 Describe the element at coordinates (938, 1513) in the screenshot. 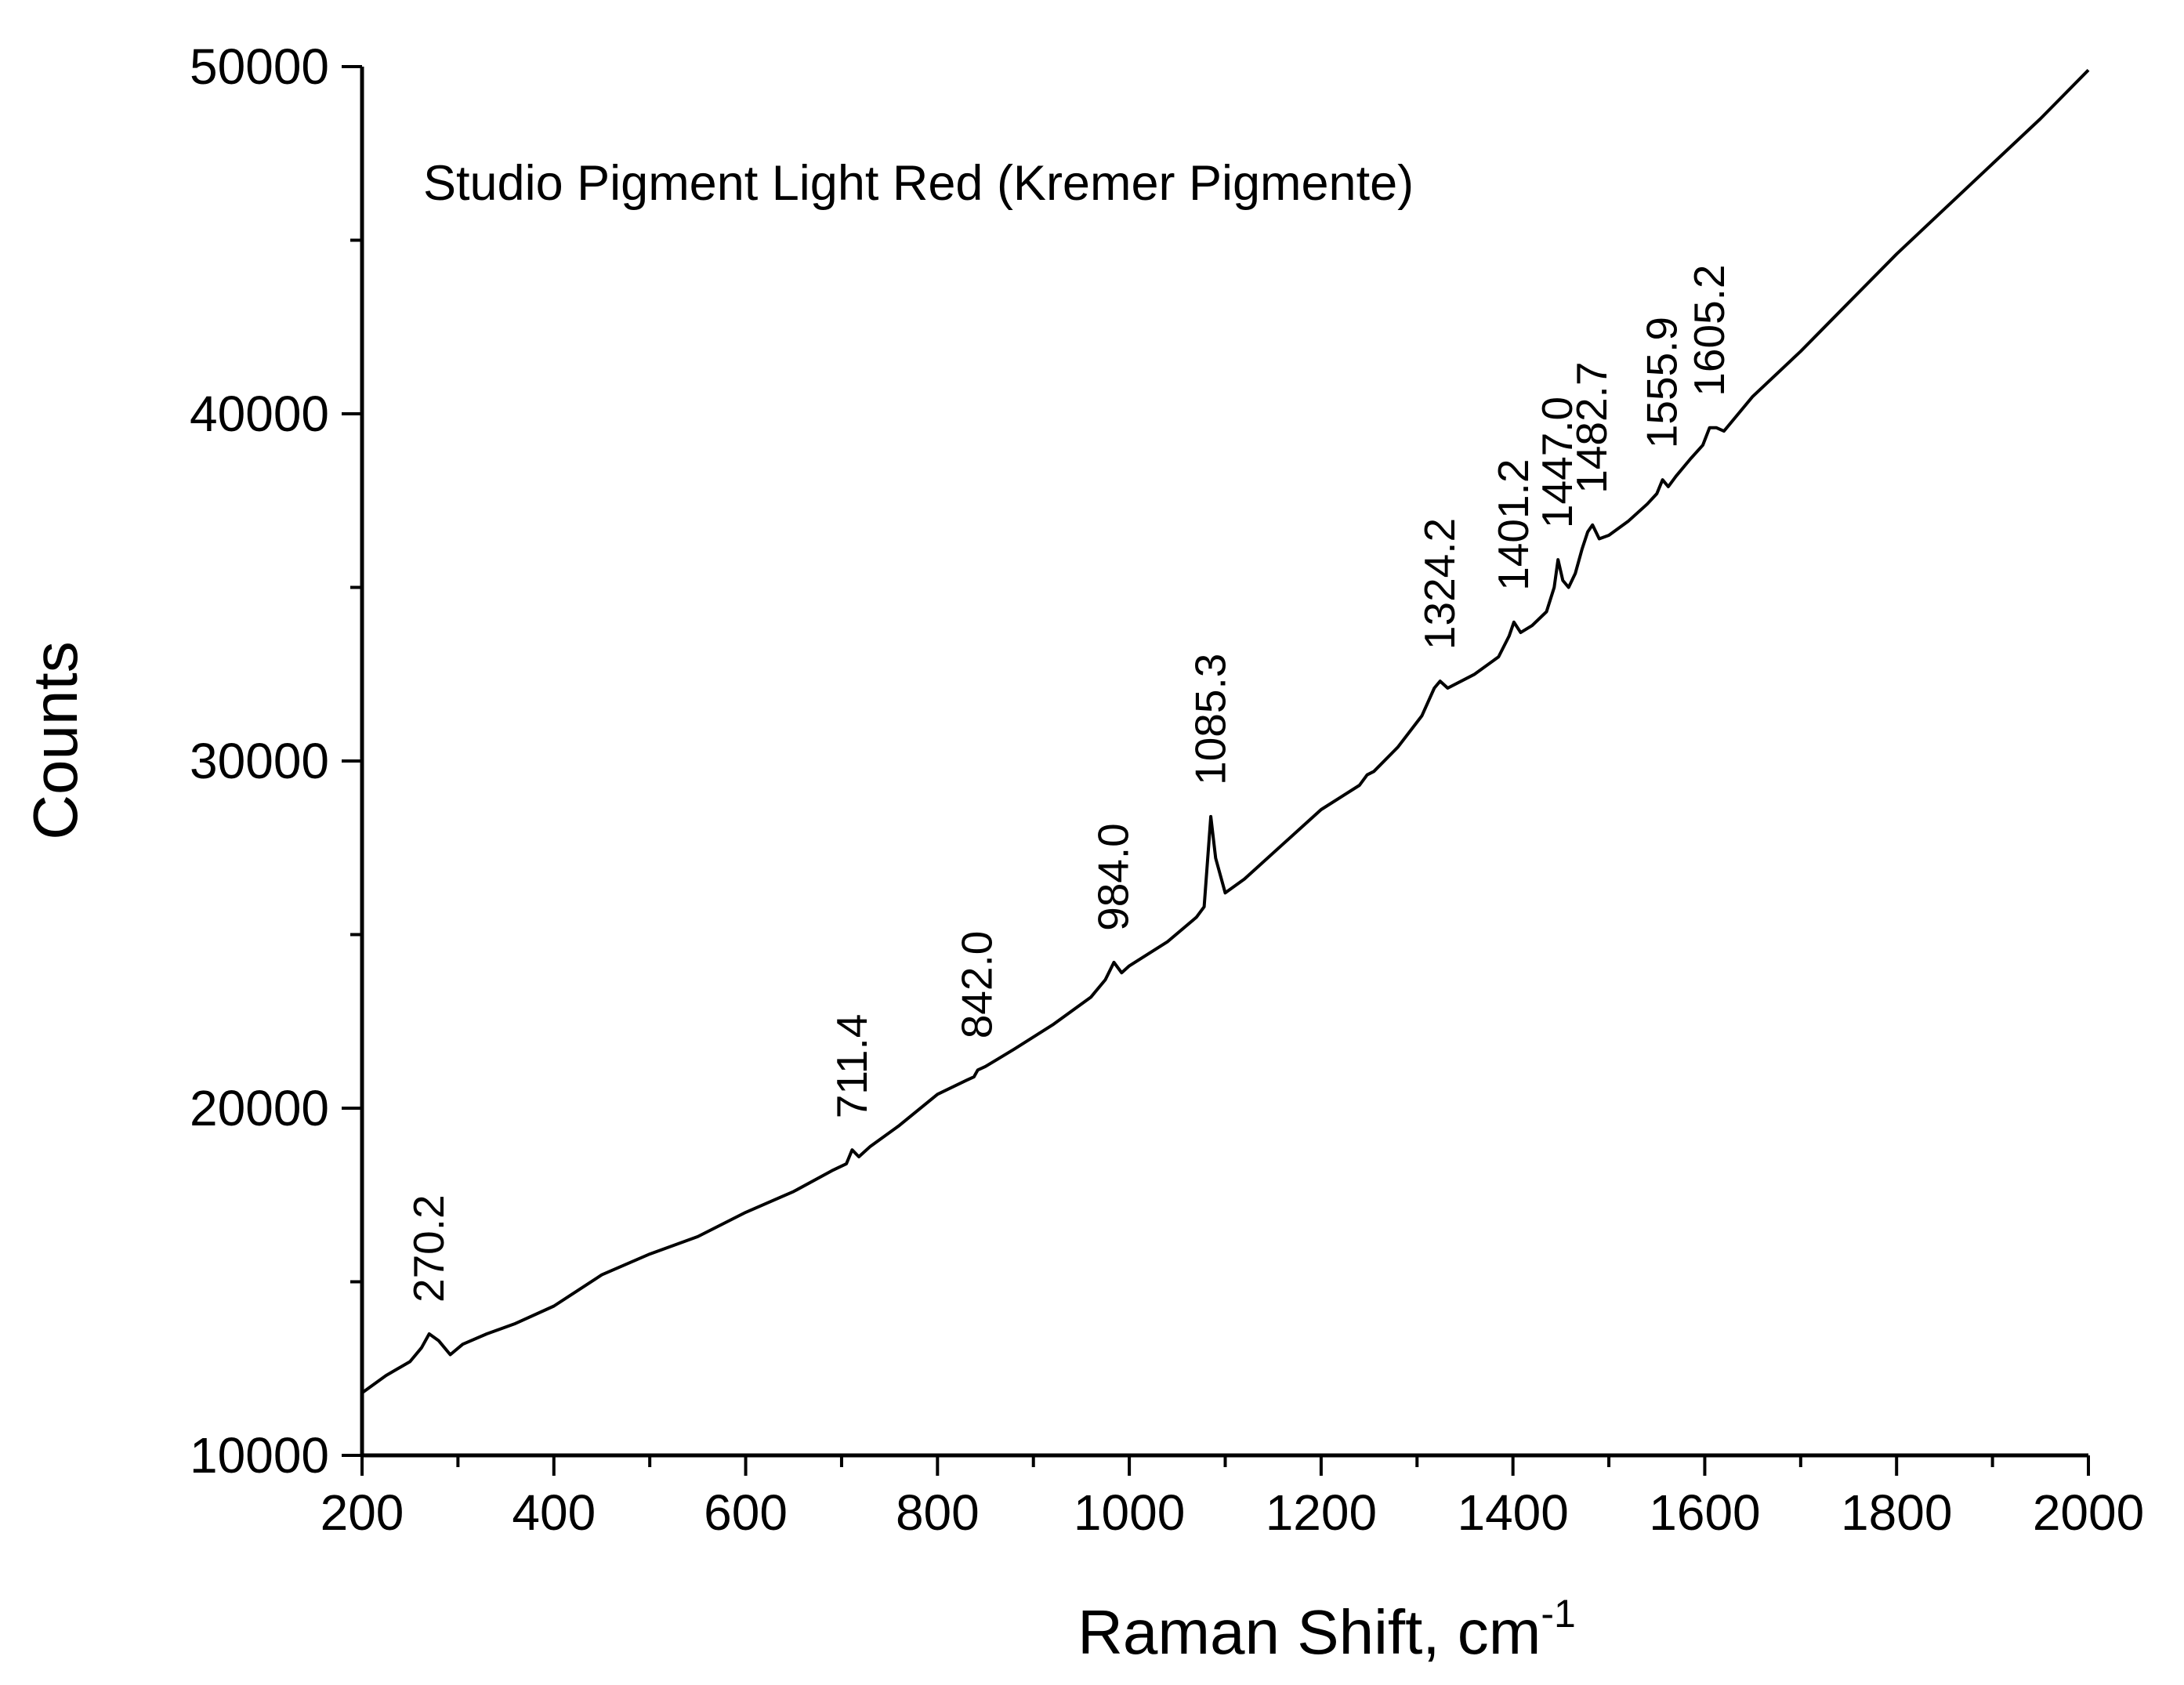

I see `x-tick-label: 800` at that location.